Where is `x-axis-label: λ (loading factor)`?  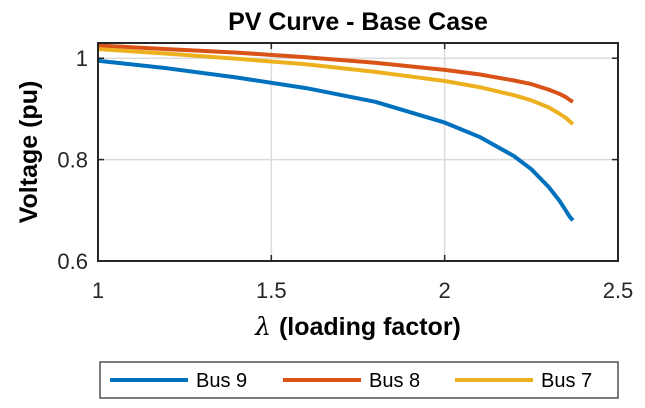
x-axis-label: λ (loading factor) is located at coordinates (357, 326).